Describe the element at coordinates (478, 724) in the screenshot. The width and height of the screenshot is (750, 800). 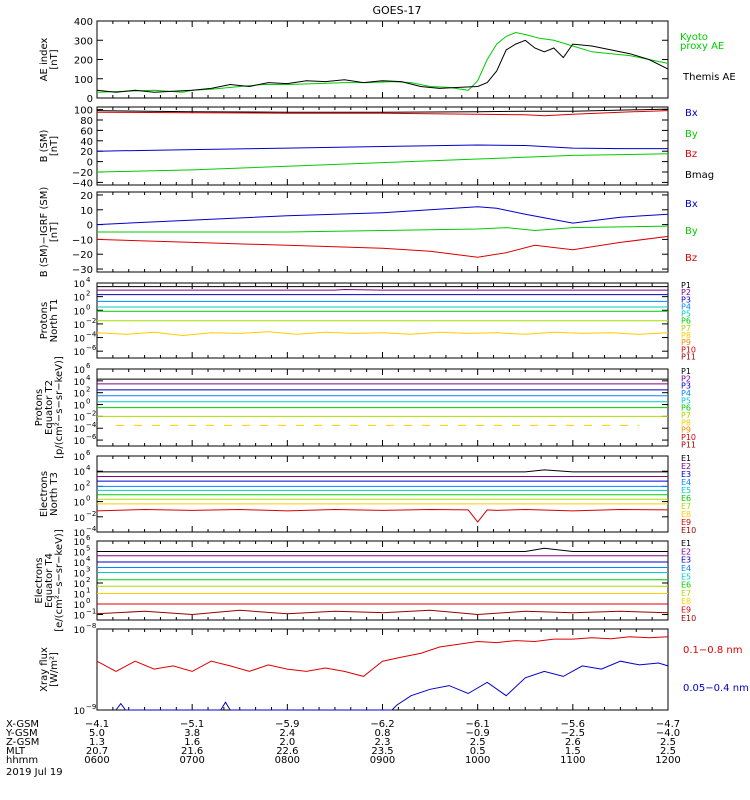
I see `axis-row-value: −6.1` at that location.